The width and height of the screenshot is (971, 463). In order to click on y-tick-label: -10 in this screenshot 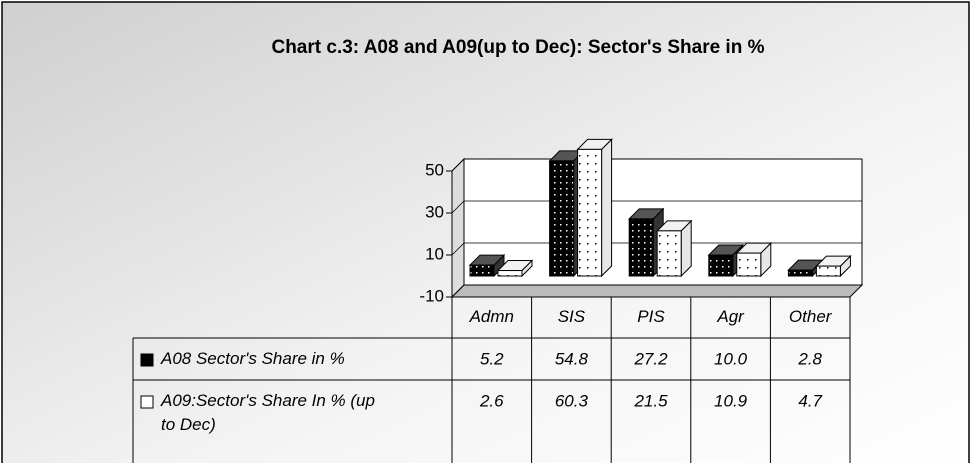, I will do `click(431, 295)`.